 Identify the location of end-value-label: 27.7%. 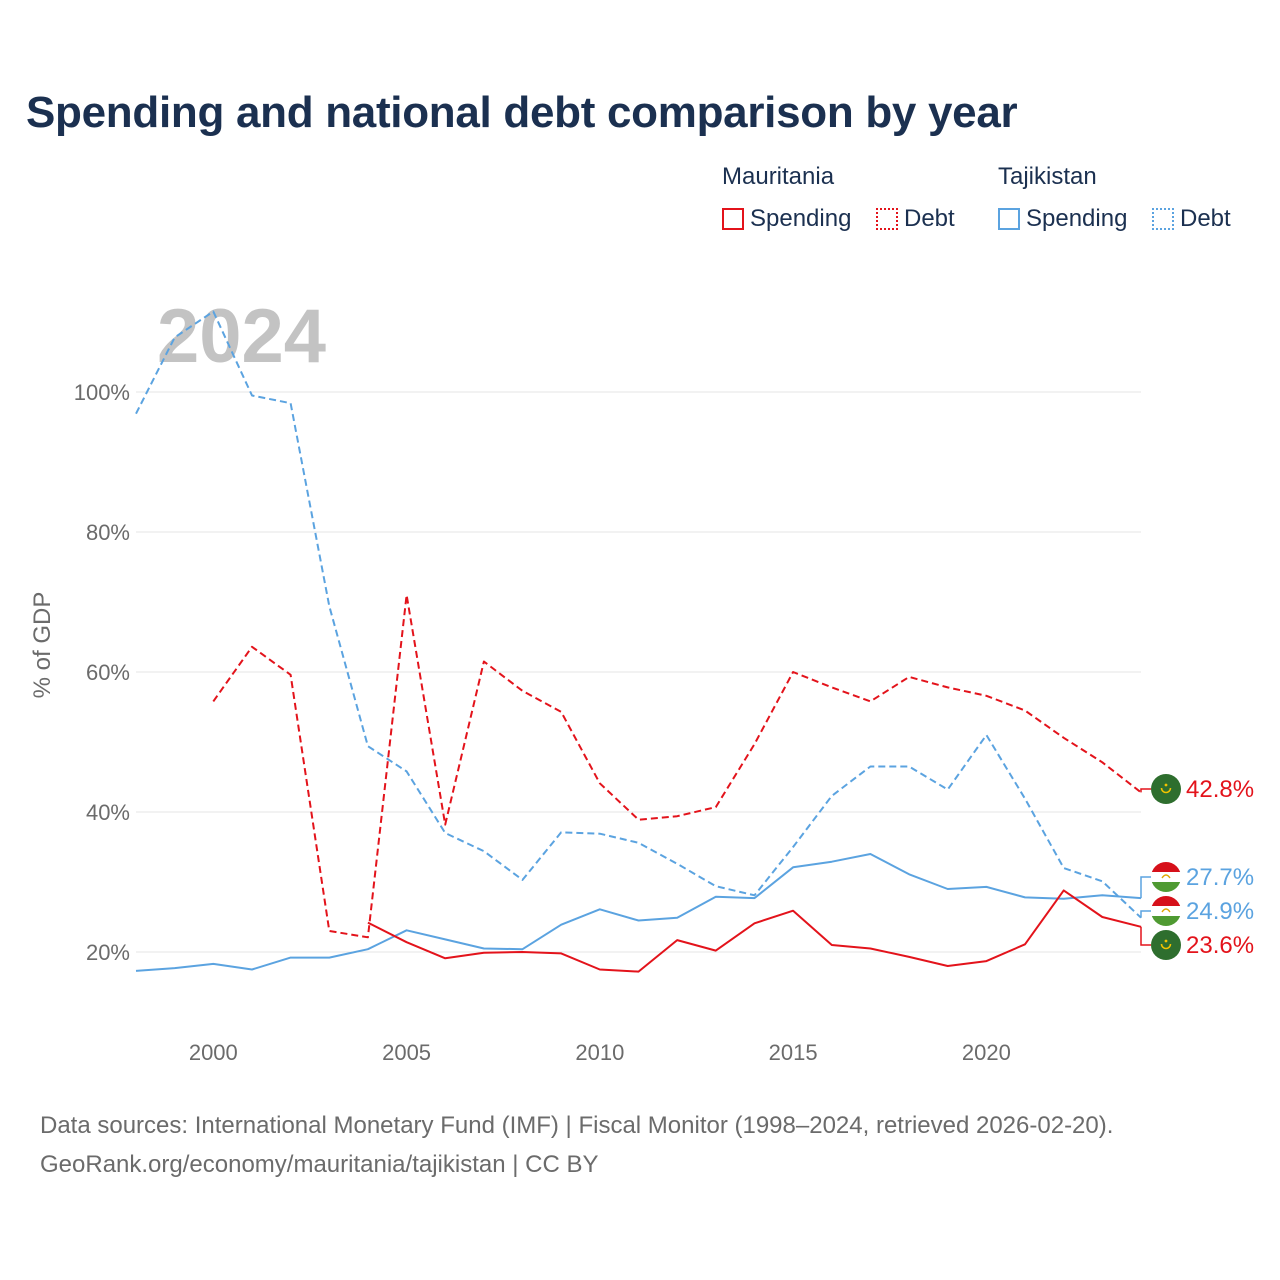
(1220, 877).